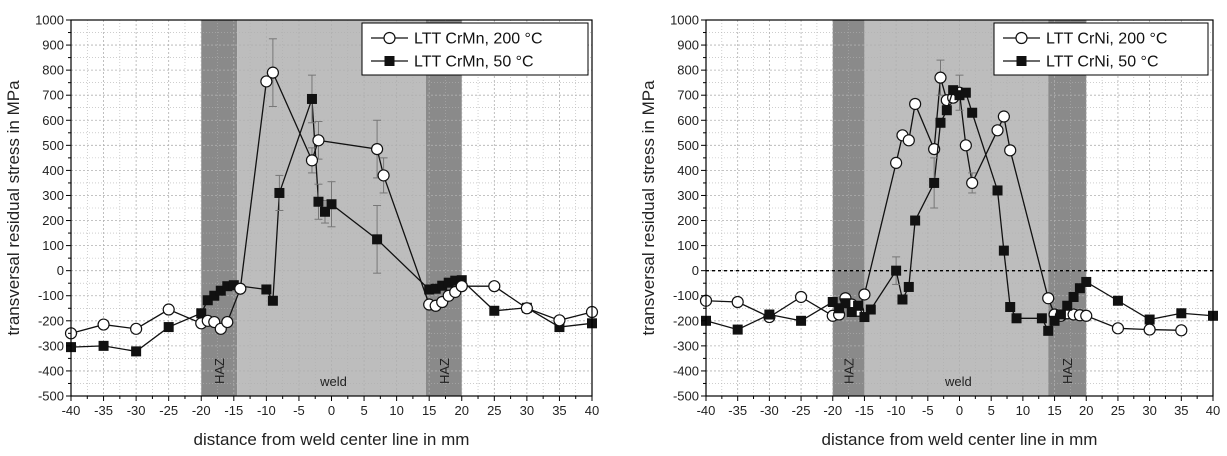  Describe the element at coordinates (592, 410) in the screenshot. I see `x-tick-label: 40` at that location.